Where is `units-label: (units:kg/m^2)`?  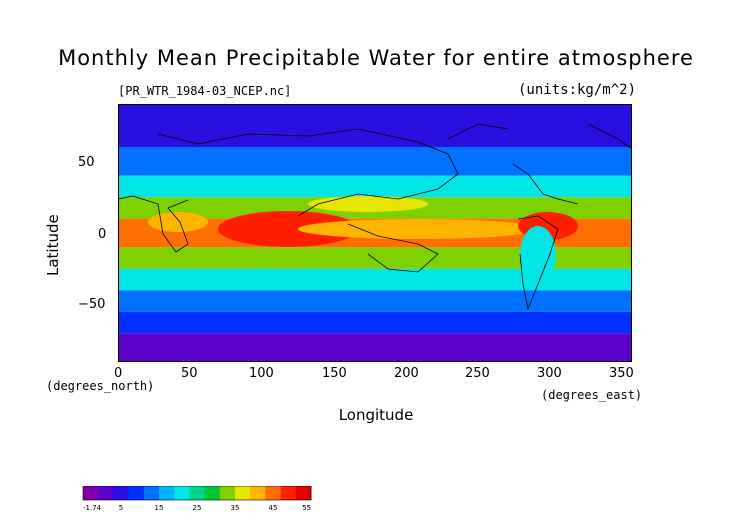 units-label: (units:kg/m^2) is located at coordinates (577, 90).